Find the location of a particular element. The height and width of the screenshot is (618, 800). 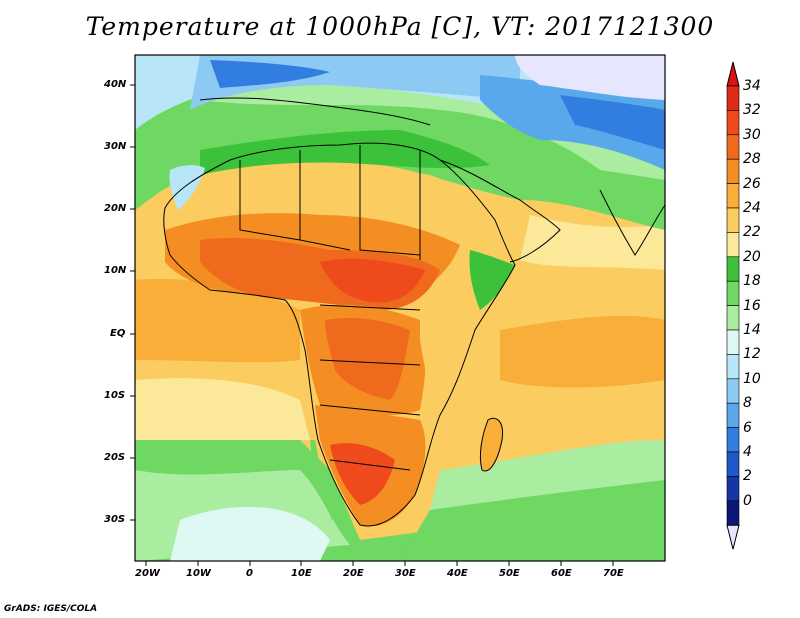

lon-label-0: 0 is located at coordinates (249, 573).